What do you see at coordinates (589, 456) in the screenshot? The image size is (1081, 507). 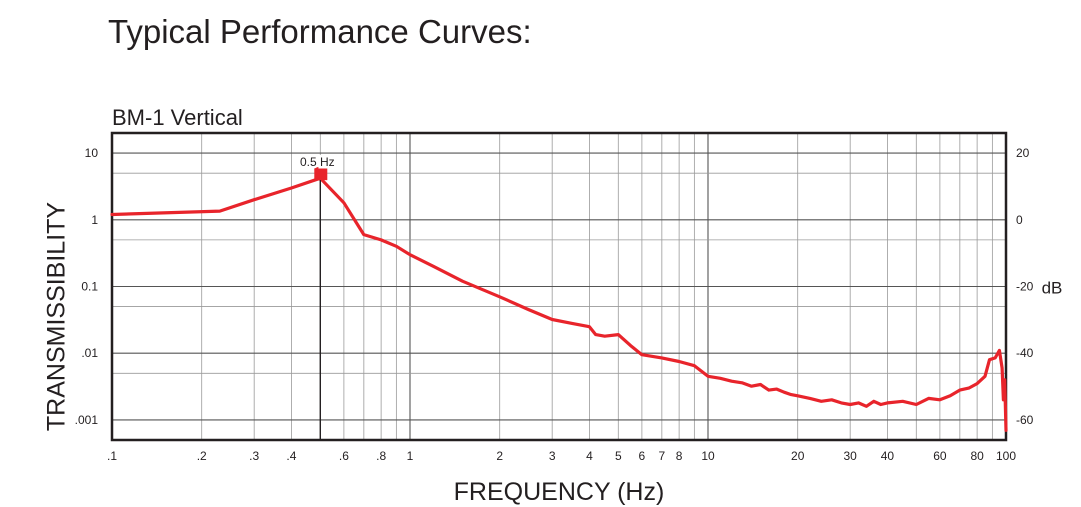 I see `x-tick-label: 4` at bounding box center [589, 456].